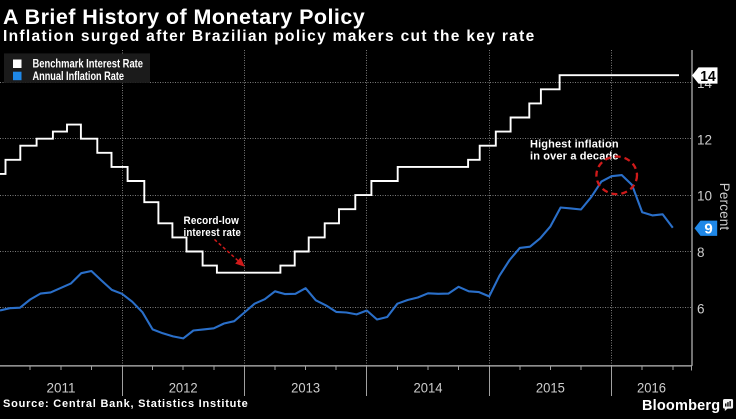 The height and width of the screenshot is (419, 736). Describe the element at coordinates (79, 76) in the screenshot. I see `svg-text: Annual Inflation Rate` at that location.